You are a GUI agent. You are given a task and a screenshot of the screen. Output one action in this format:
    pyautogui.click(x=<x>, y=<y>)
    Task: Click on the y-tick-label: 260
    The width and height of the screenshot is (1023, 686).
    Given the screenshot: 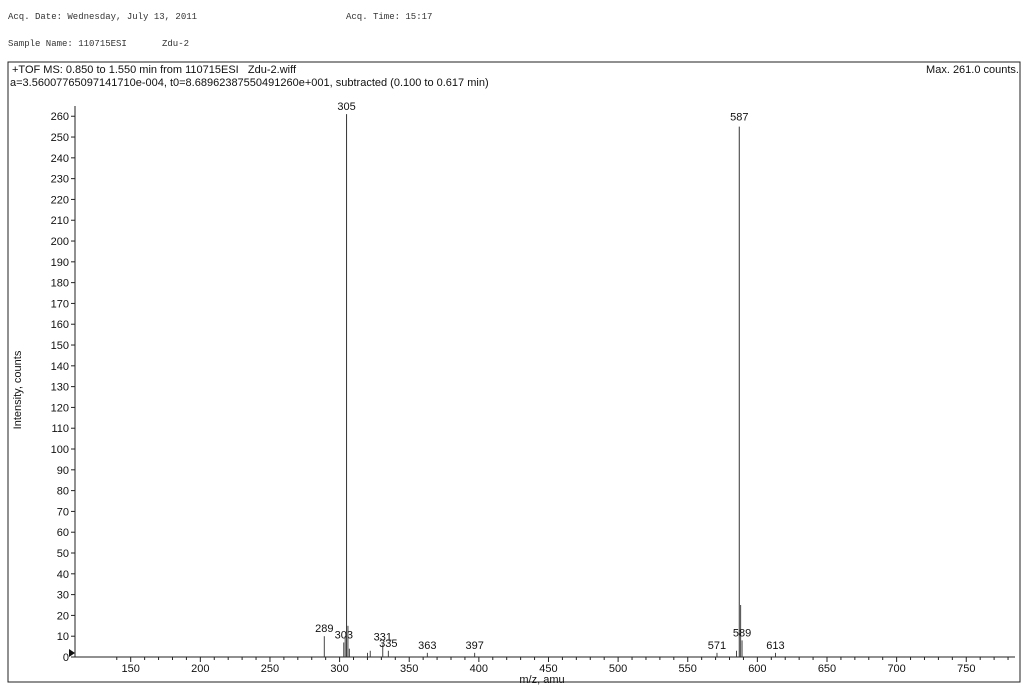 What is the action you would take?
    pyautogui.click(x=60, y=117)
    